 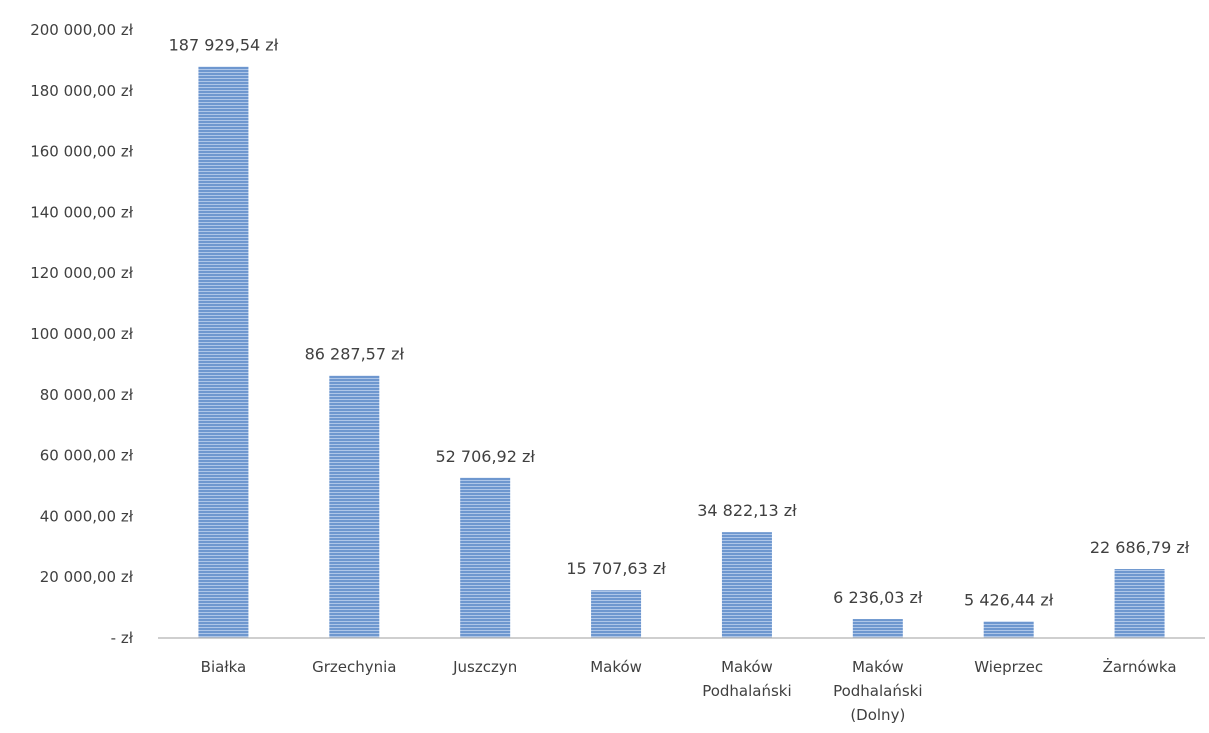 I want to click on x-tick-label: Grzechynia, so click(x=354, y=667).